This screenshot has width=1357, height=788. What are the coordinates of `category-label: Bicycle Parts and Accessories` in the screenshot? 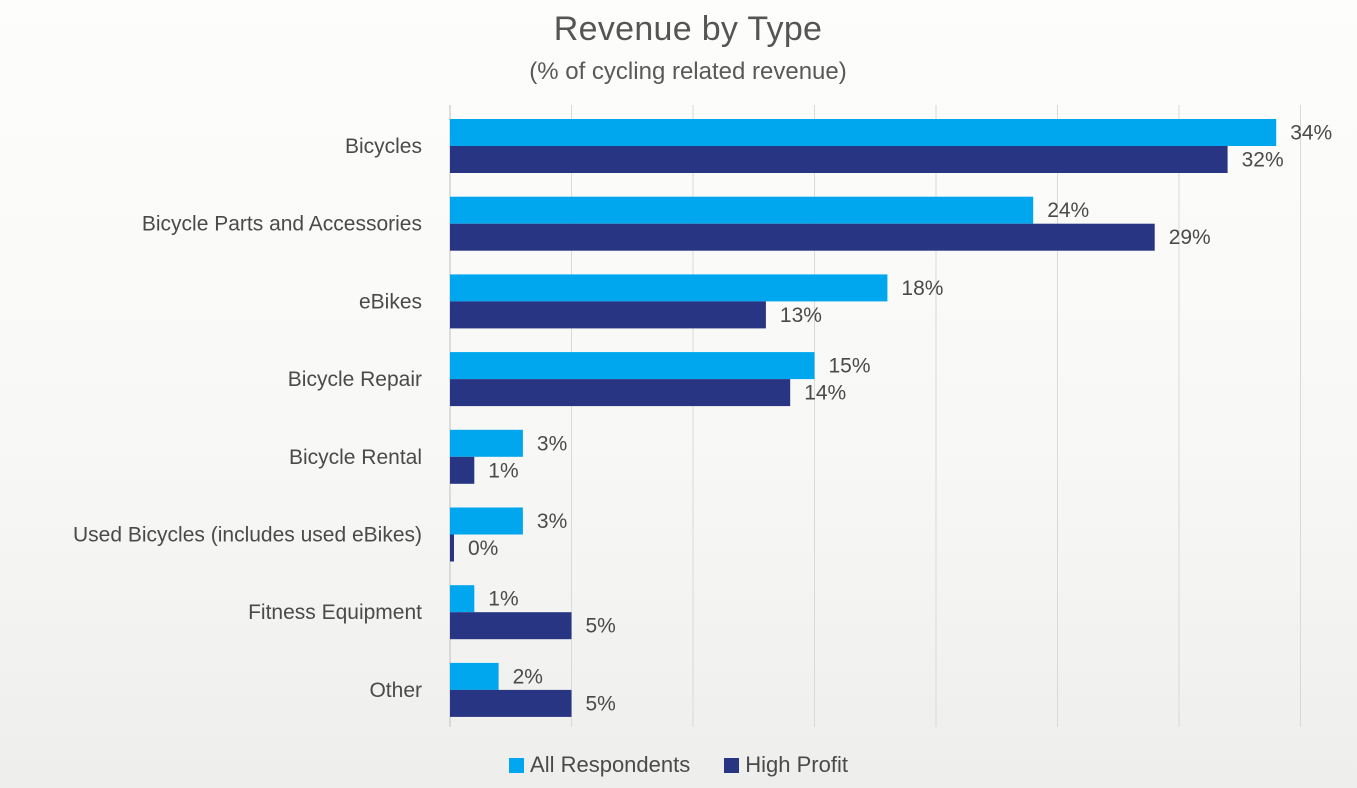 It's located at (282, 224).